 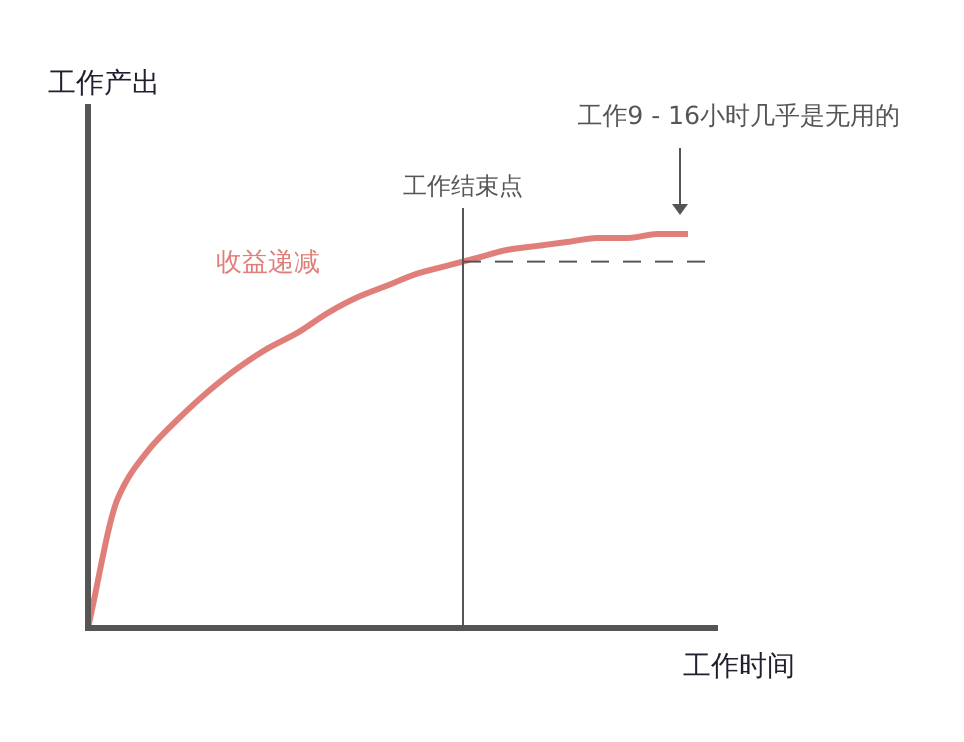 What do you see at coordinates (463, 186) in the screenshot?
I see `text: 工作结束点` at bounding box center [463, 186].